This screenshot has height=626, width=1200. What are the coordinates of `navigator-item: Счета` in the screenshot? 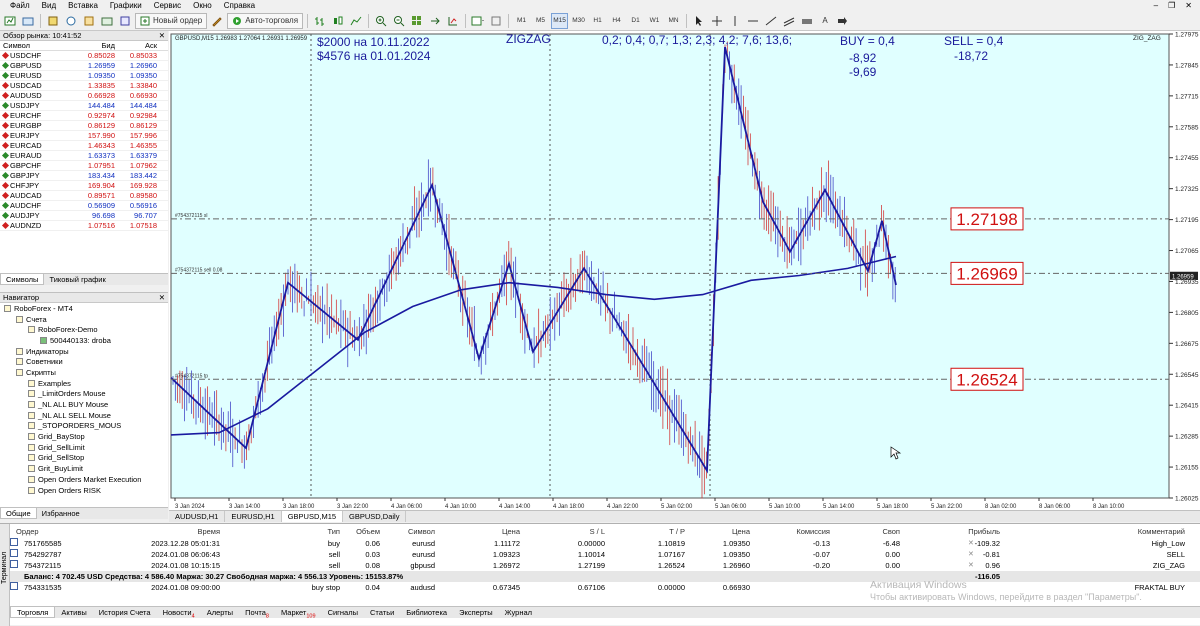 It's located at (84, 319).